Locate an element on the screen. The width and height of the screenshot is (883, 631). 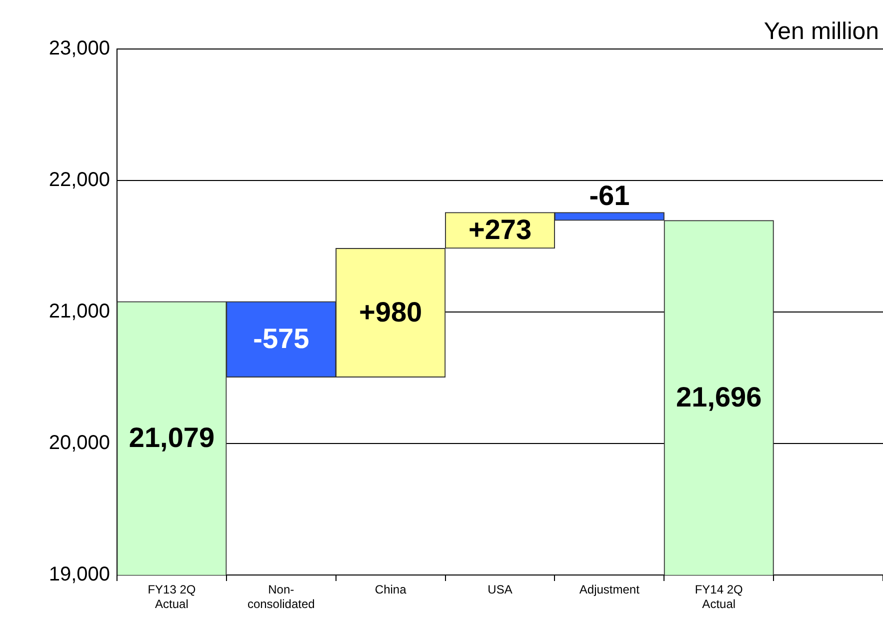
y-axis-title: Yen million is located at coordinates (821, 31).